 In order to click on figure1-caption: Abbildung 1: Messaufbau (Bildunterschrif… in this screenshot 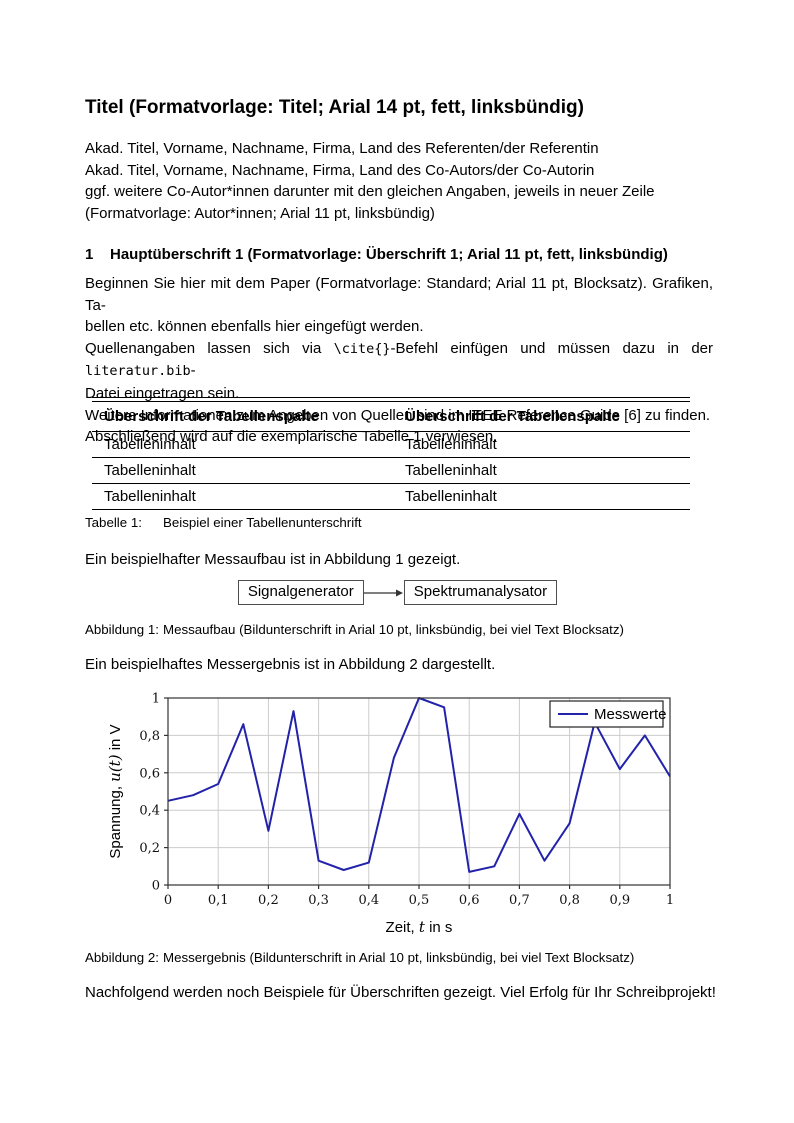, I will do `click(415, 629)`.